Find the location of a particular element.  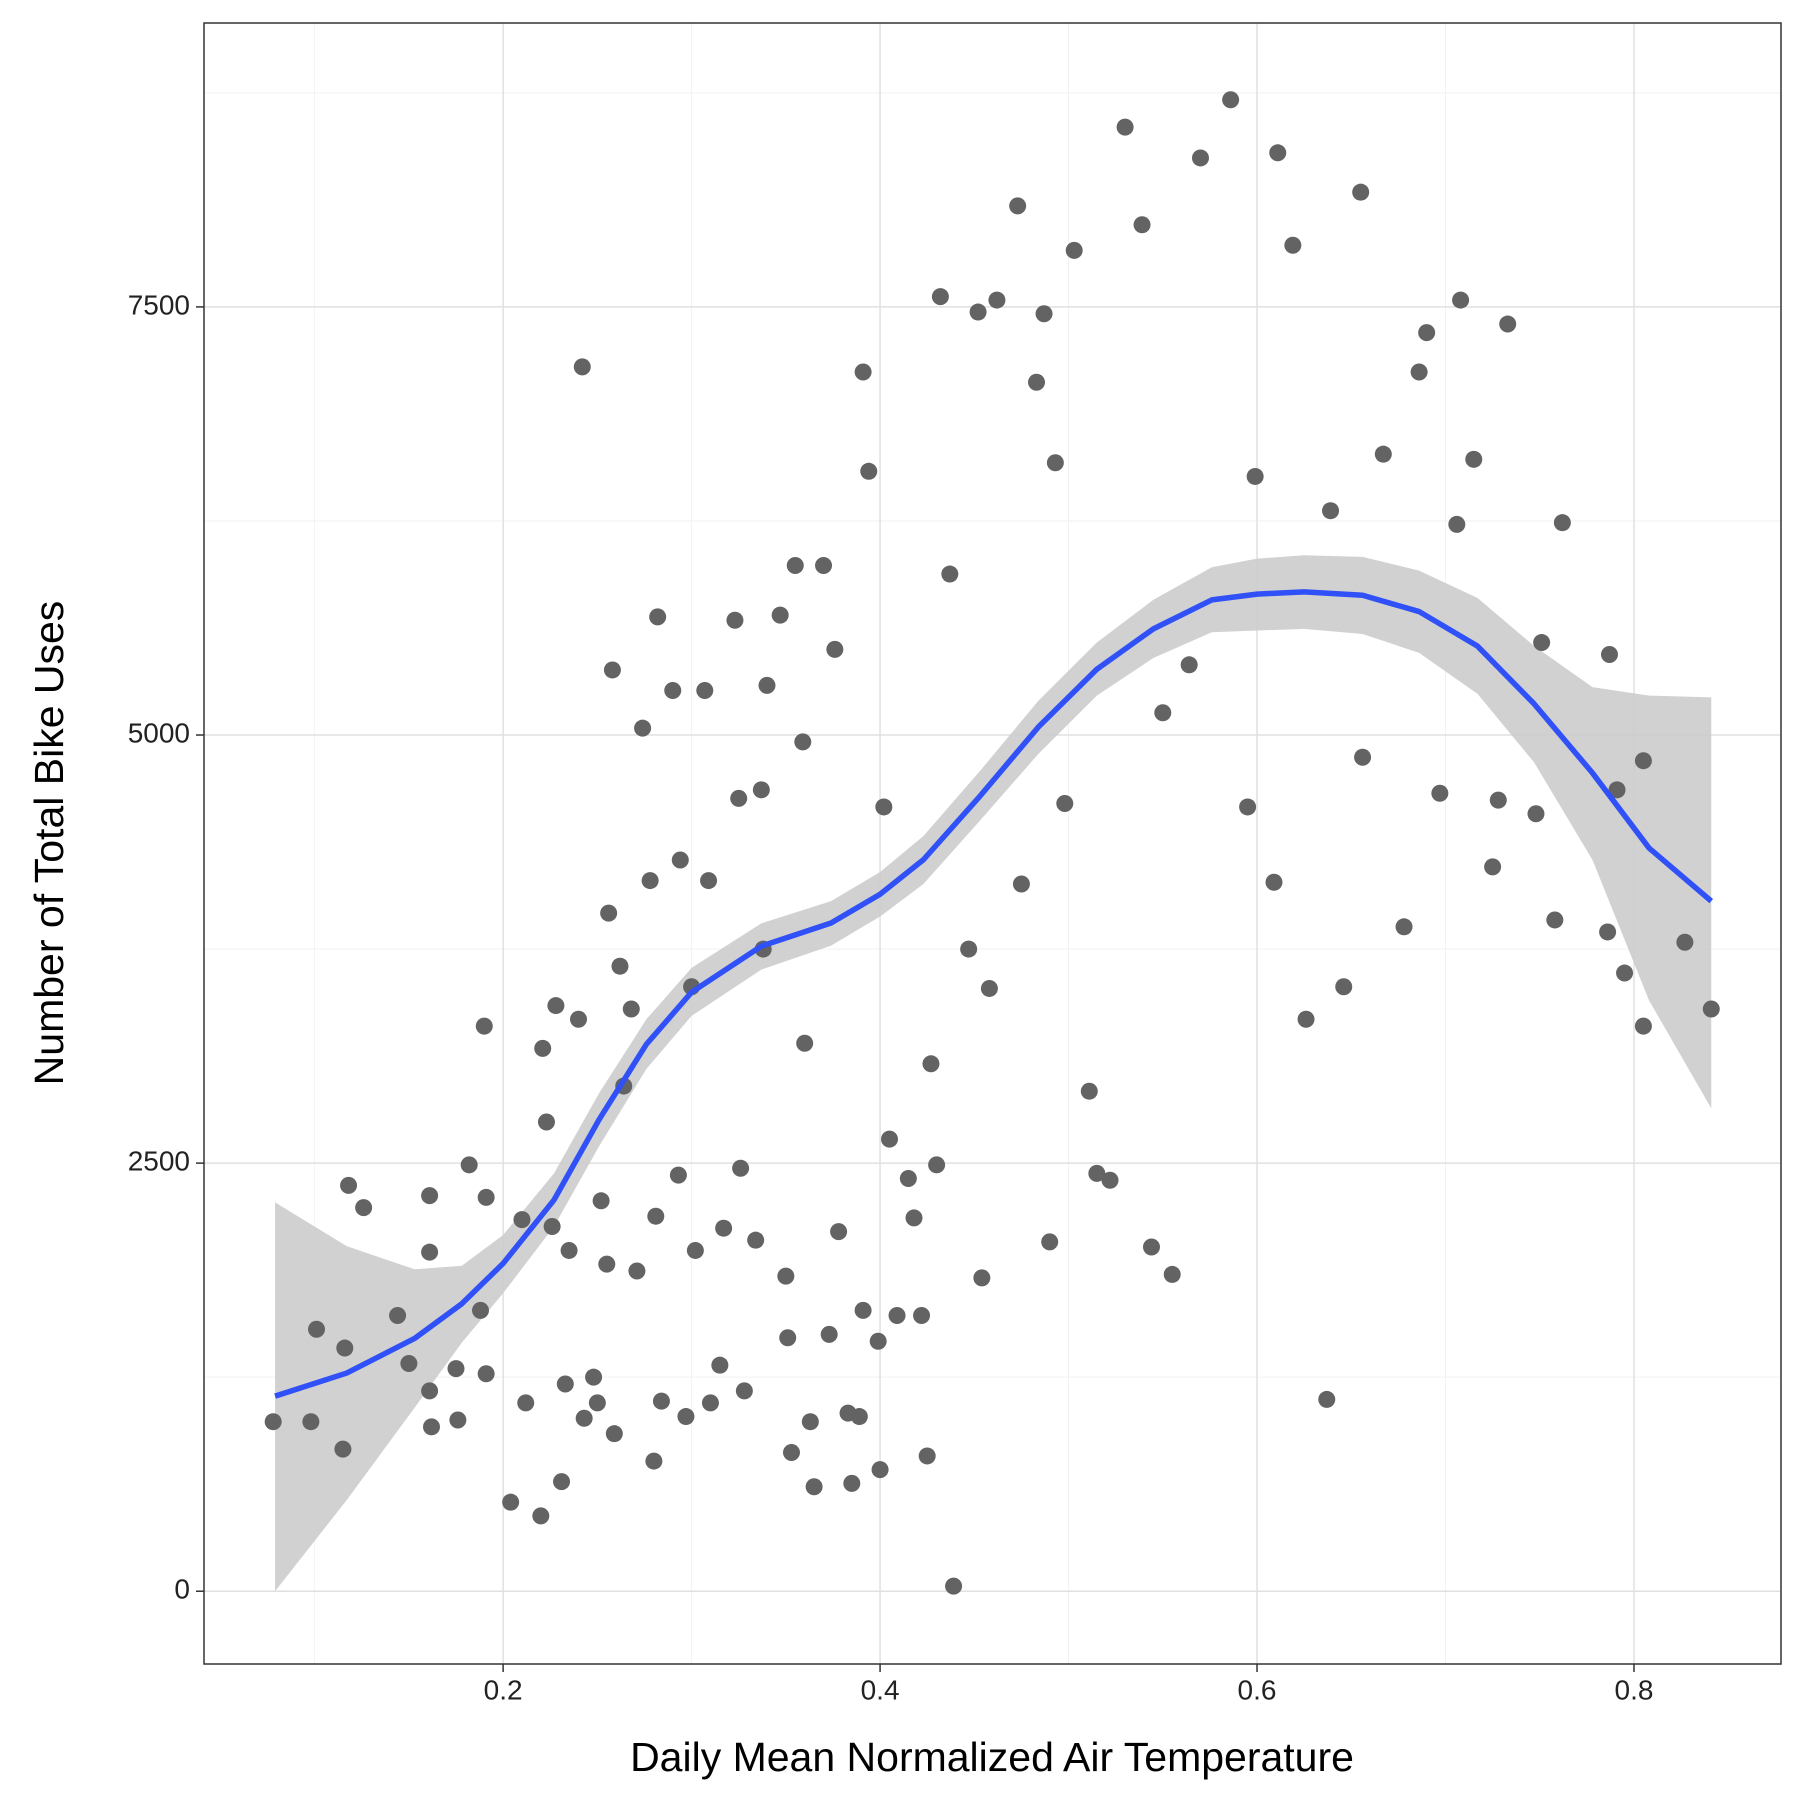

x-tick-label: 0.4 is located at coordinates (880, 1689).